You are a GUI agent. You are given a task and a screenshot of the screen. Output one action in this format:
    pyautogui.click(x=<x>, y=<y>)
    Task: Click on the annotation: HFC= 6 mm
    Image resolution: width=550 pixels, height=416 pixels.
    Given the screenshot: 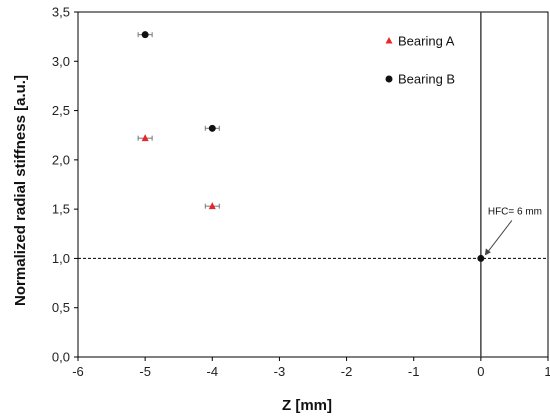 What is the action you would take?
    pyautogui.click(x=513, y=231)
    